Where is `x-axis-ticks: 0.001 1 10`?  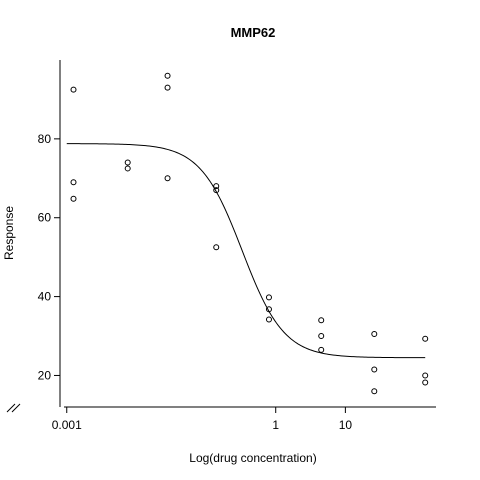
x-axis-ticks: 0.001 1 10 is located at coordinates (202, 419).